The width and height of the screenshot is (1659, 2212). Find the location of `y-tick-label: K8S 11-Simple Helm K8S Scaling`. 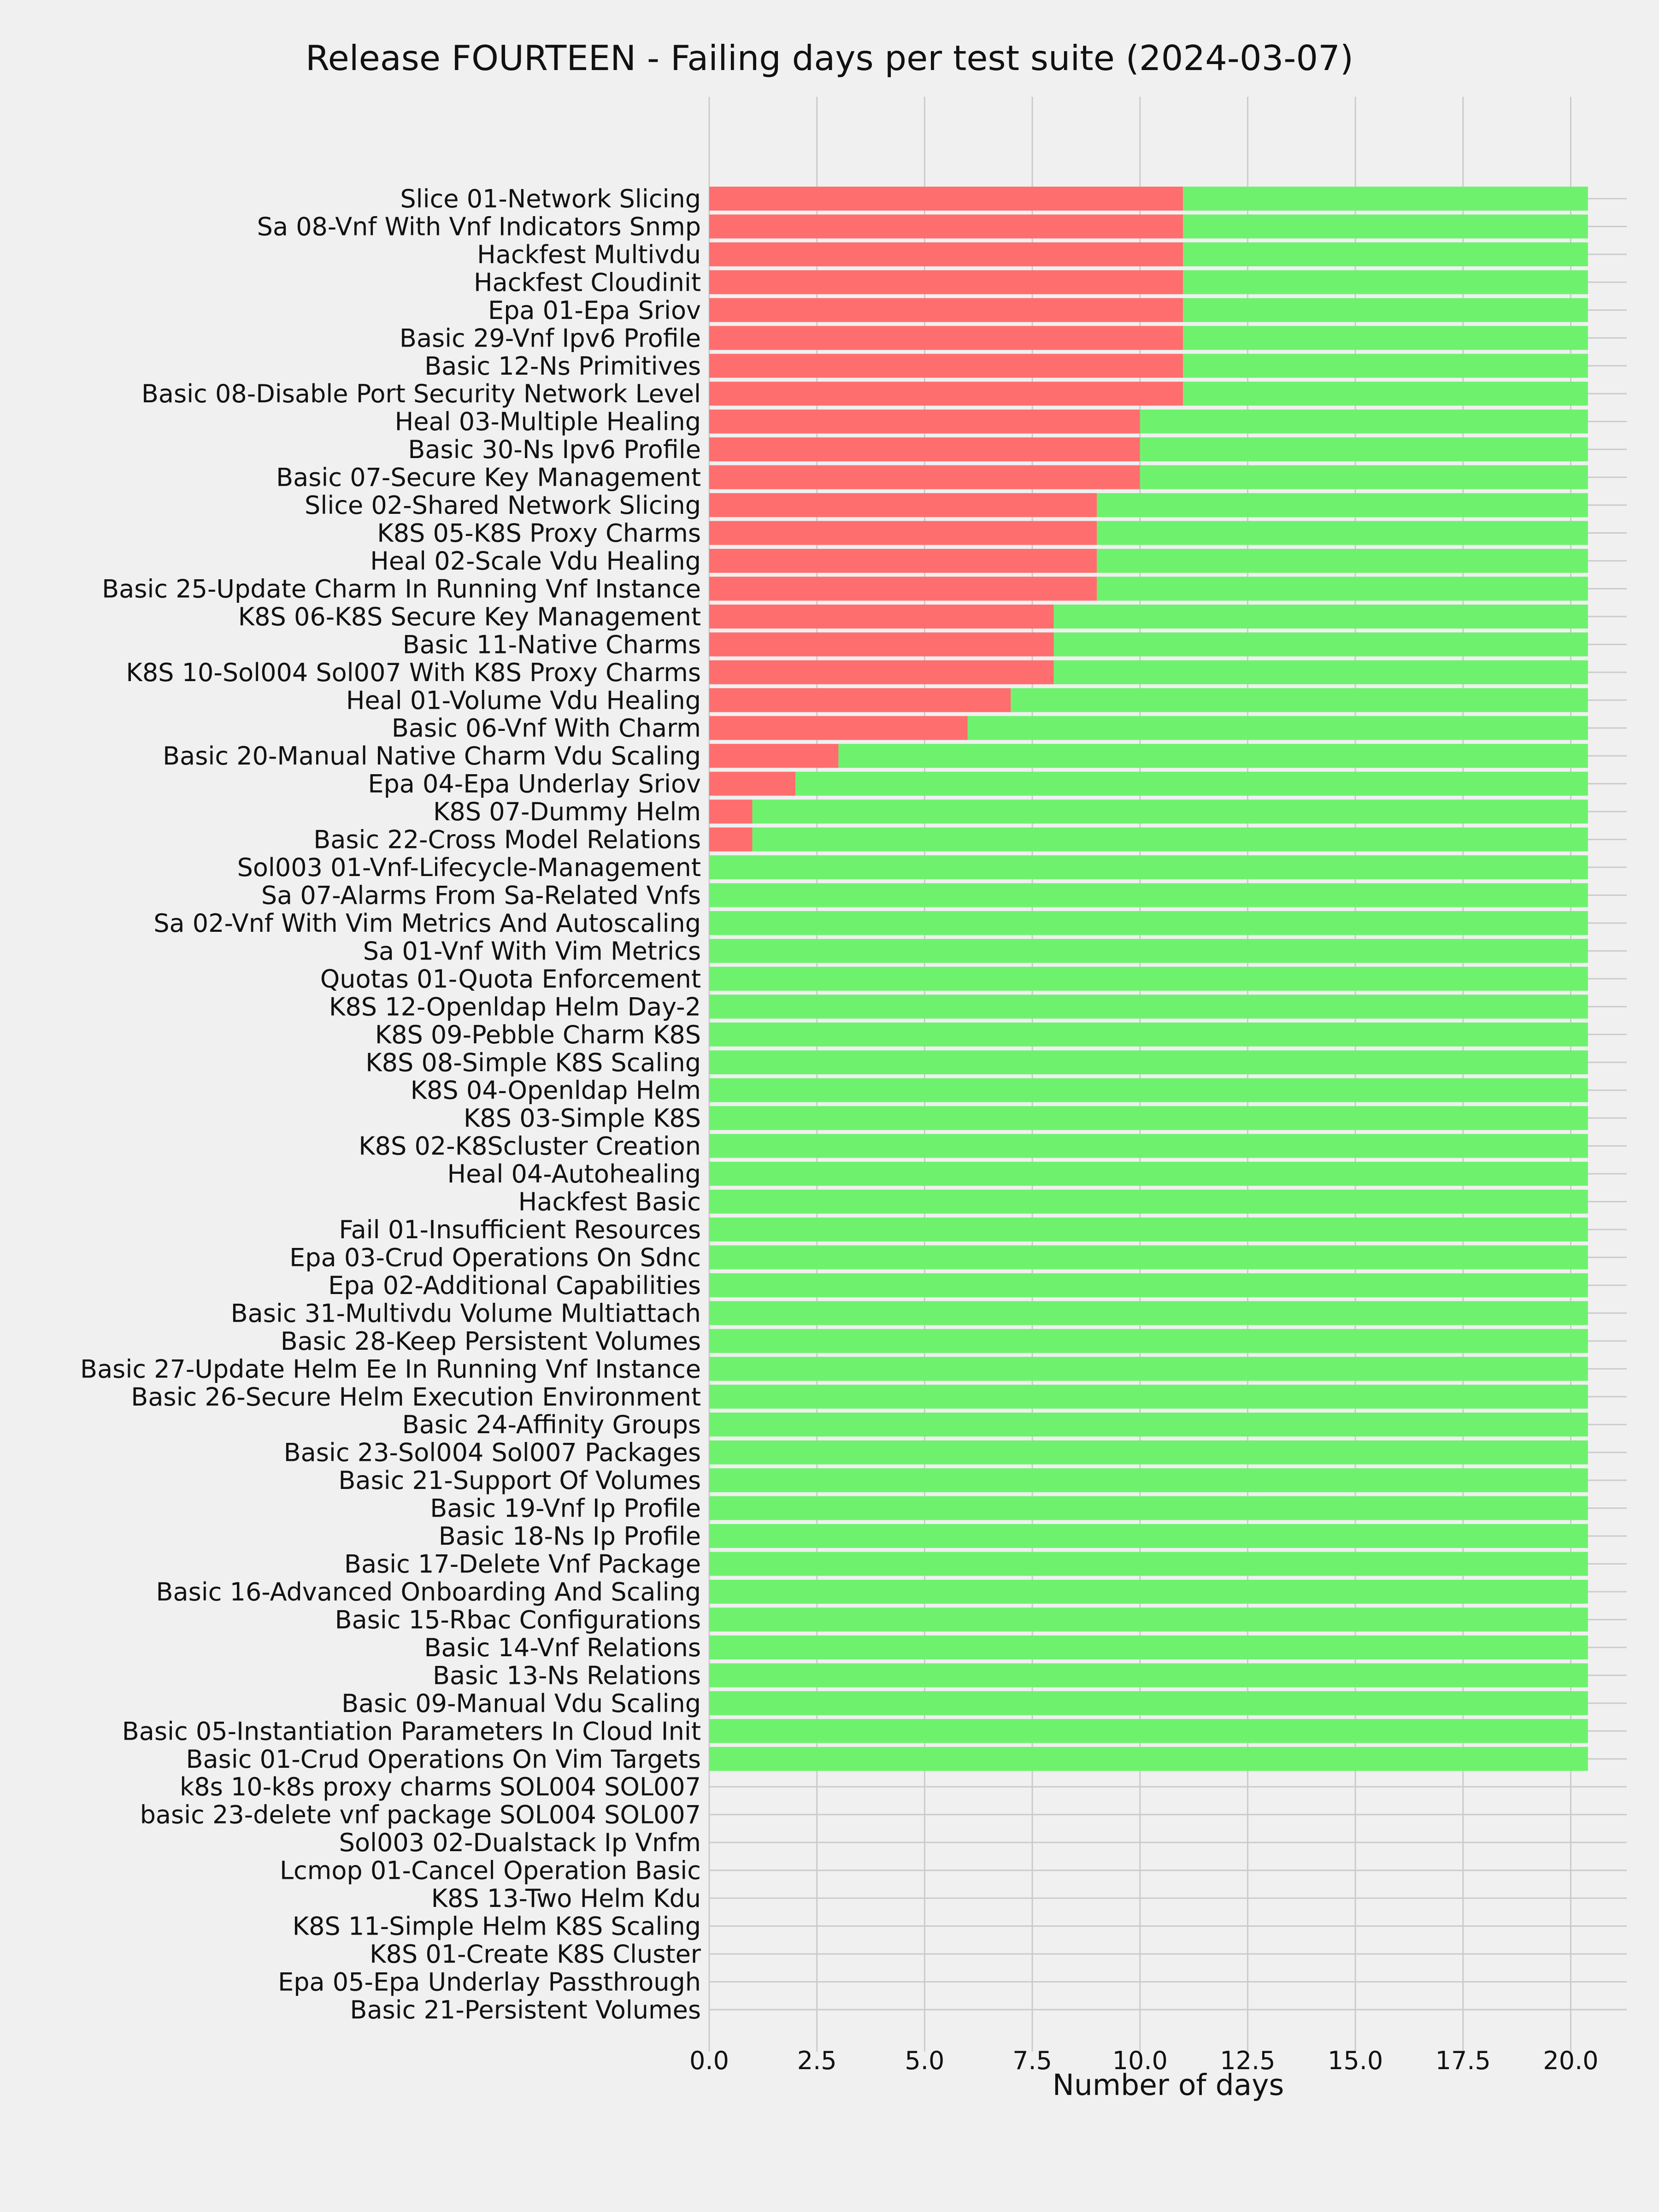

y-tick-label: K8S 11-Simple Helm K8S Scaling is located at coordinates (497, 1926).